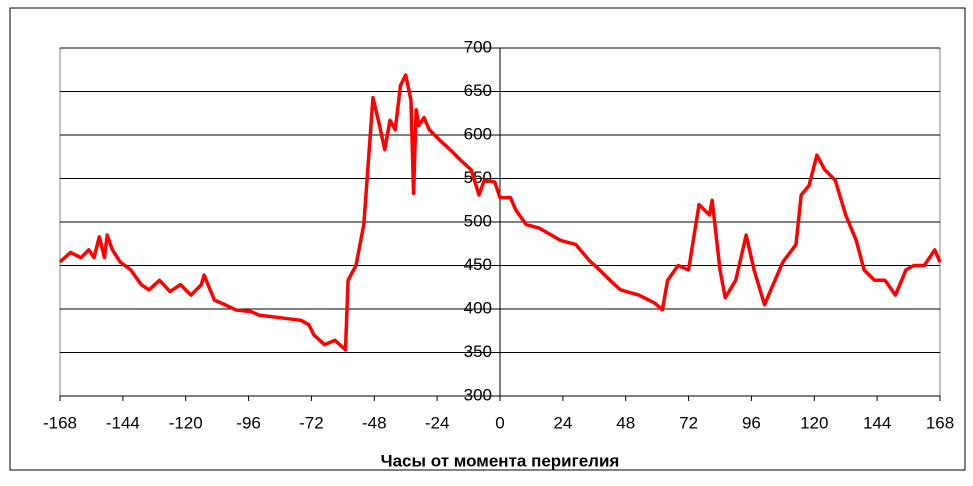 This screenshot has height=486, width=973. What do you see at coordinates (60, 422) in the screenshot?
I see `x-tick-label: -168` at bounding box center [60, 422].